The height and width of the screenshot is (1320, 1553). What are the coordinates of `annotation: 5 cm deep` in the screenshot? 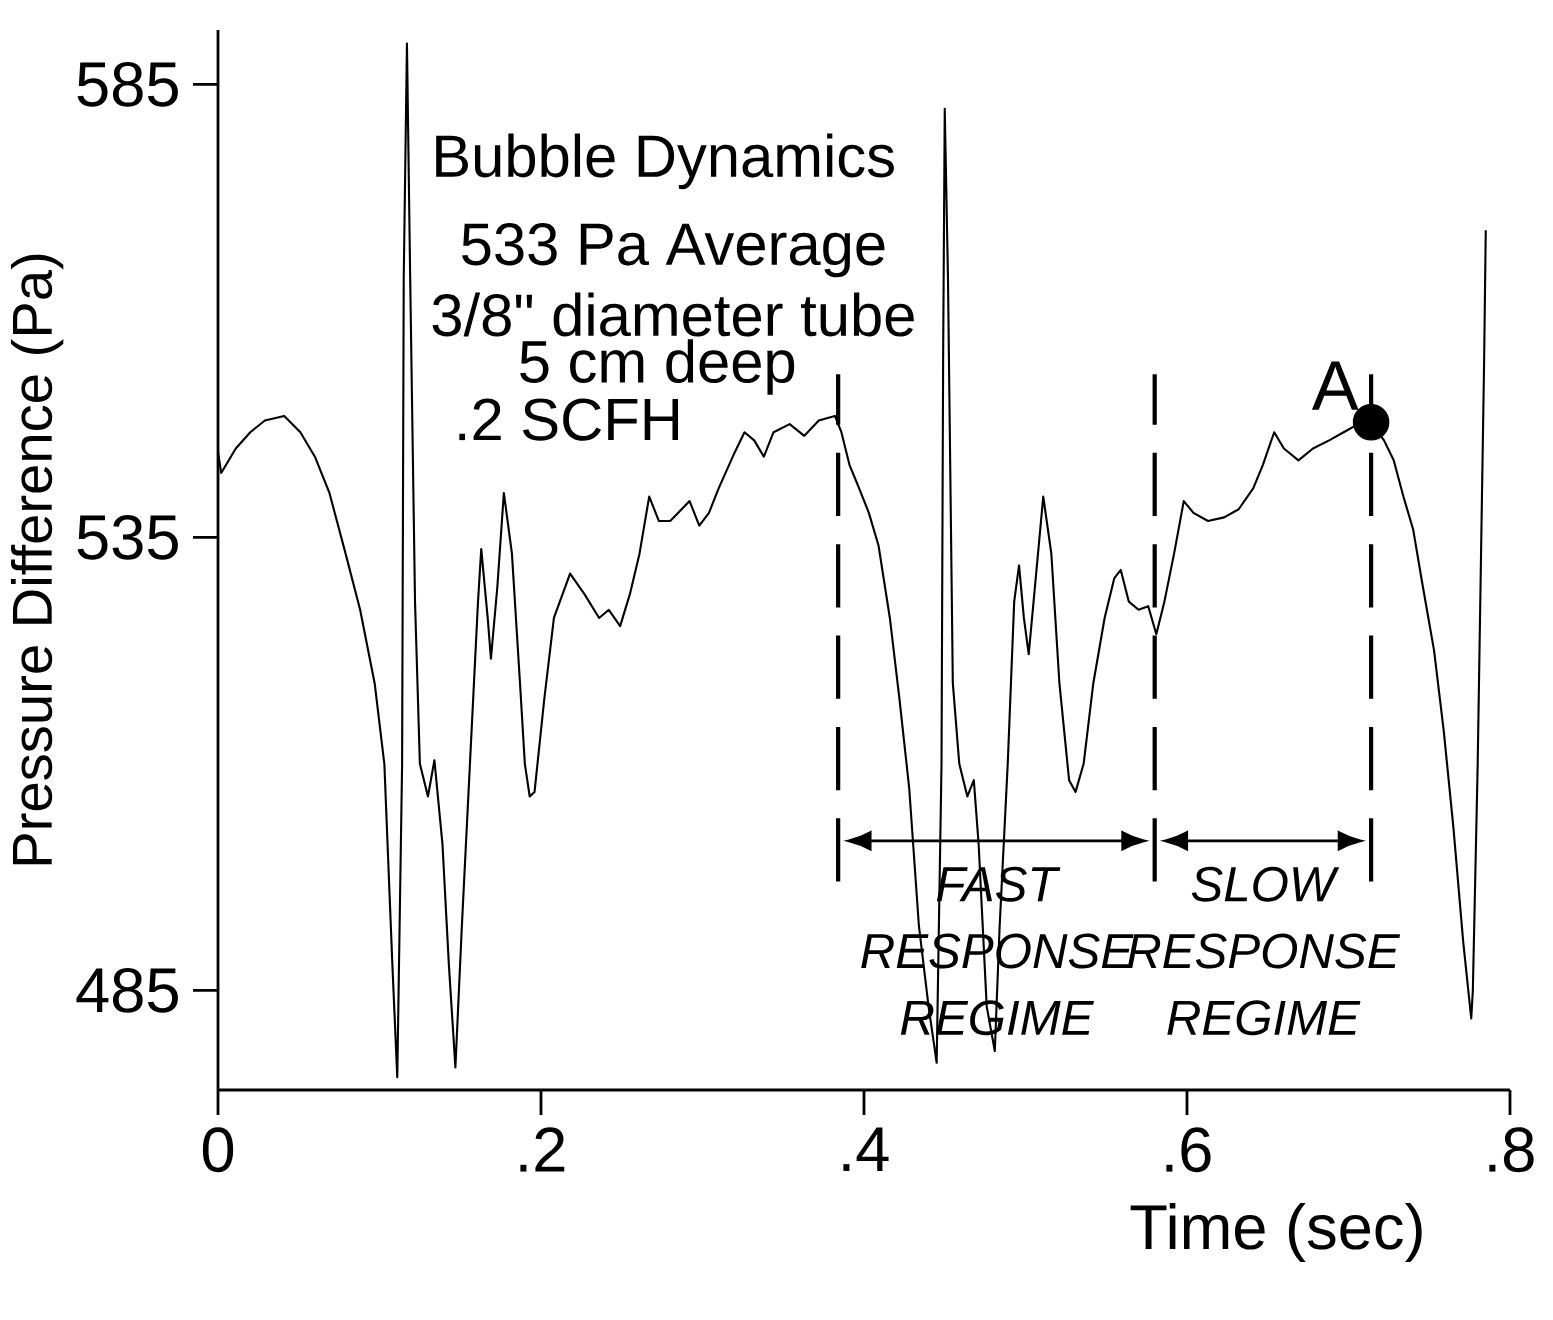 It's located at (657, 367).